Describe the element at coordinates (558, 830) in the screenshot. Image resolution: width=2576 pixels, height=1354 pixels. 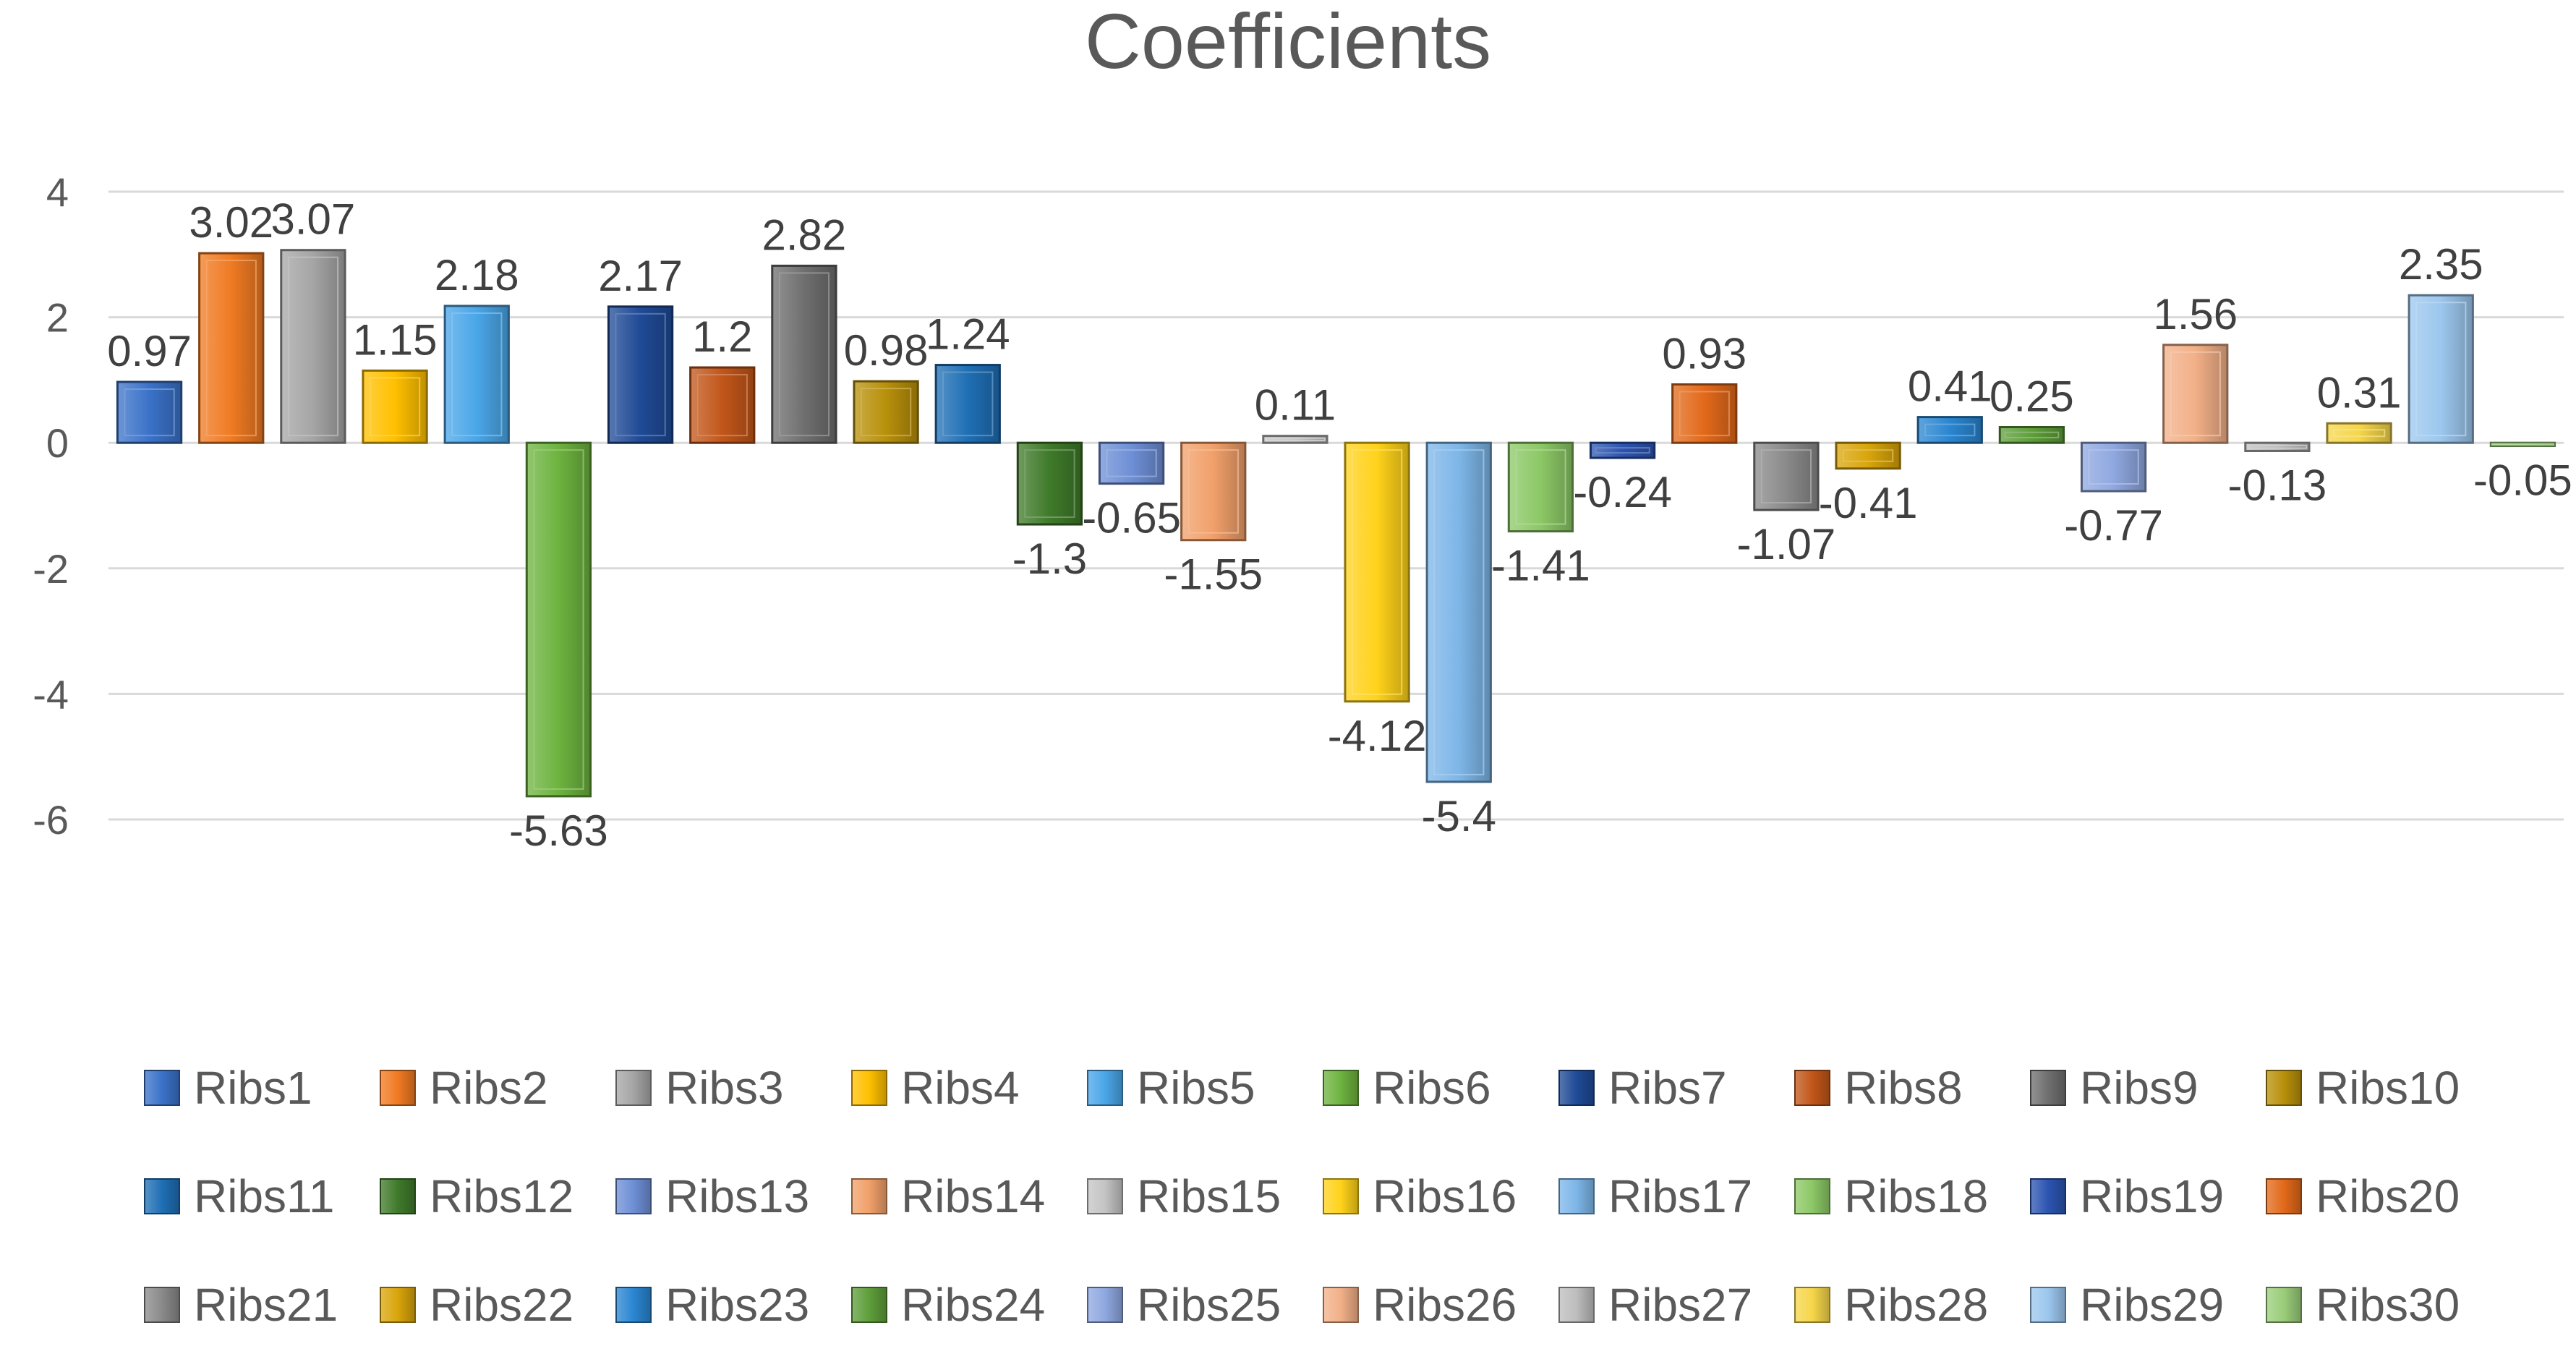
I see `data-label: -5.63` at that location.